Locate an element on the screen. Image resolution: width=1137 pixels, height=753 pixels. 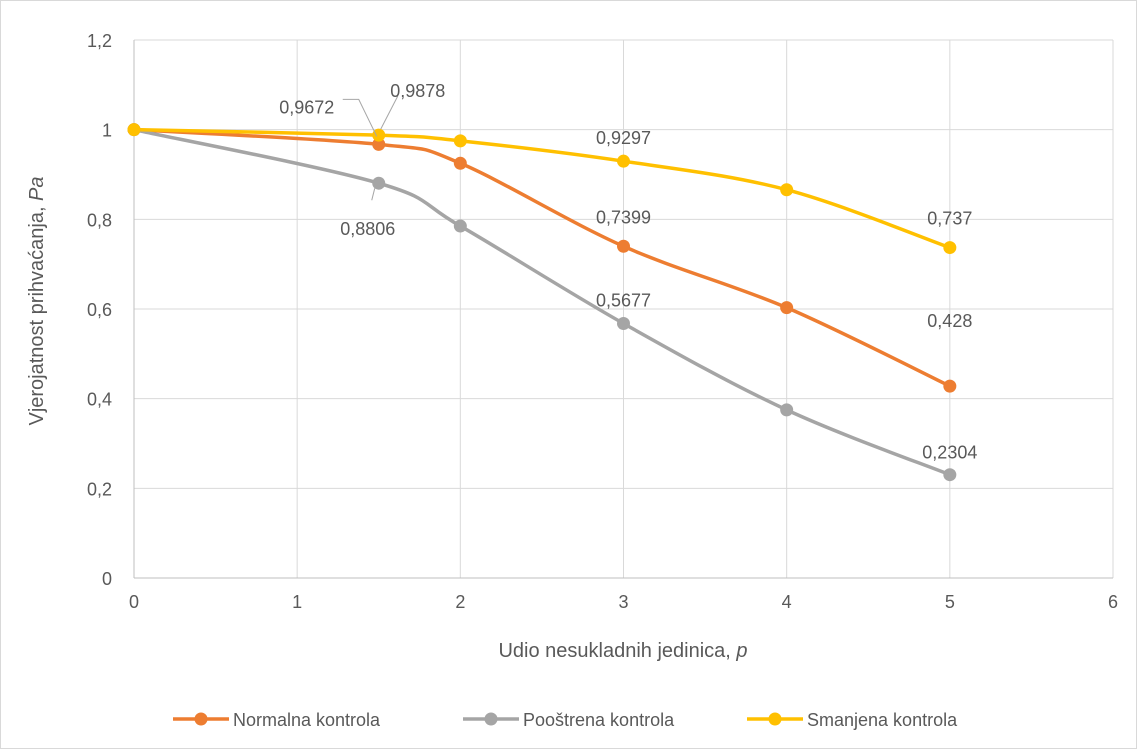
smanjena-kontrola-data-label: 0,9878 is located at coordinates (417, 91).